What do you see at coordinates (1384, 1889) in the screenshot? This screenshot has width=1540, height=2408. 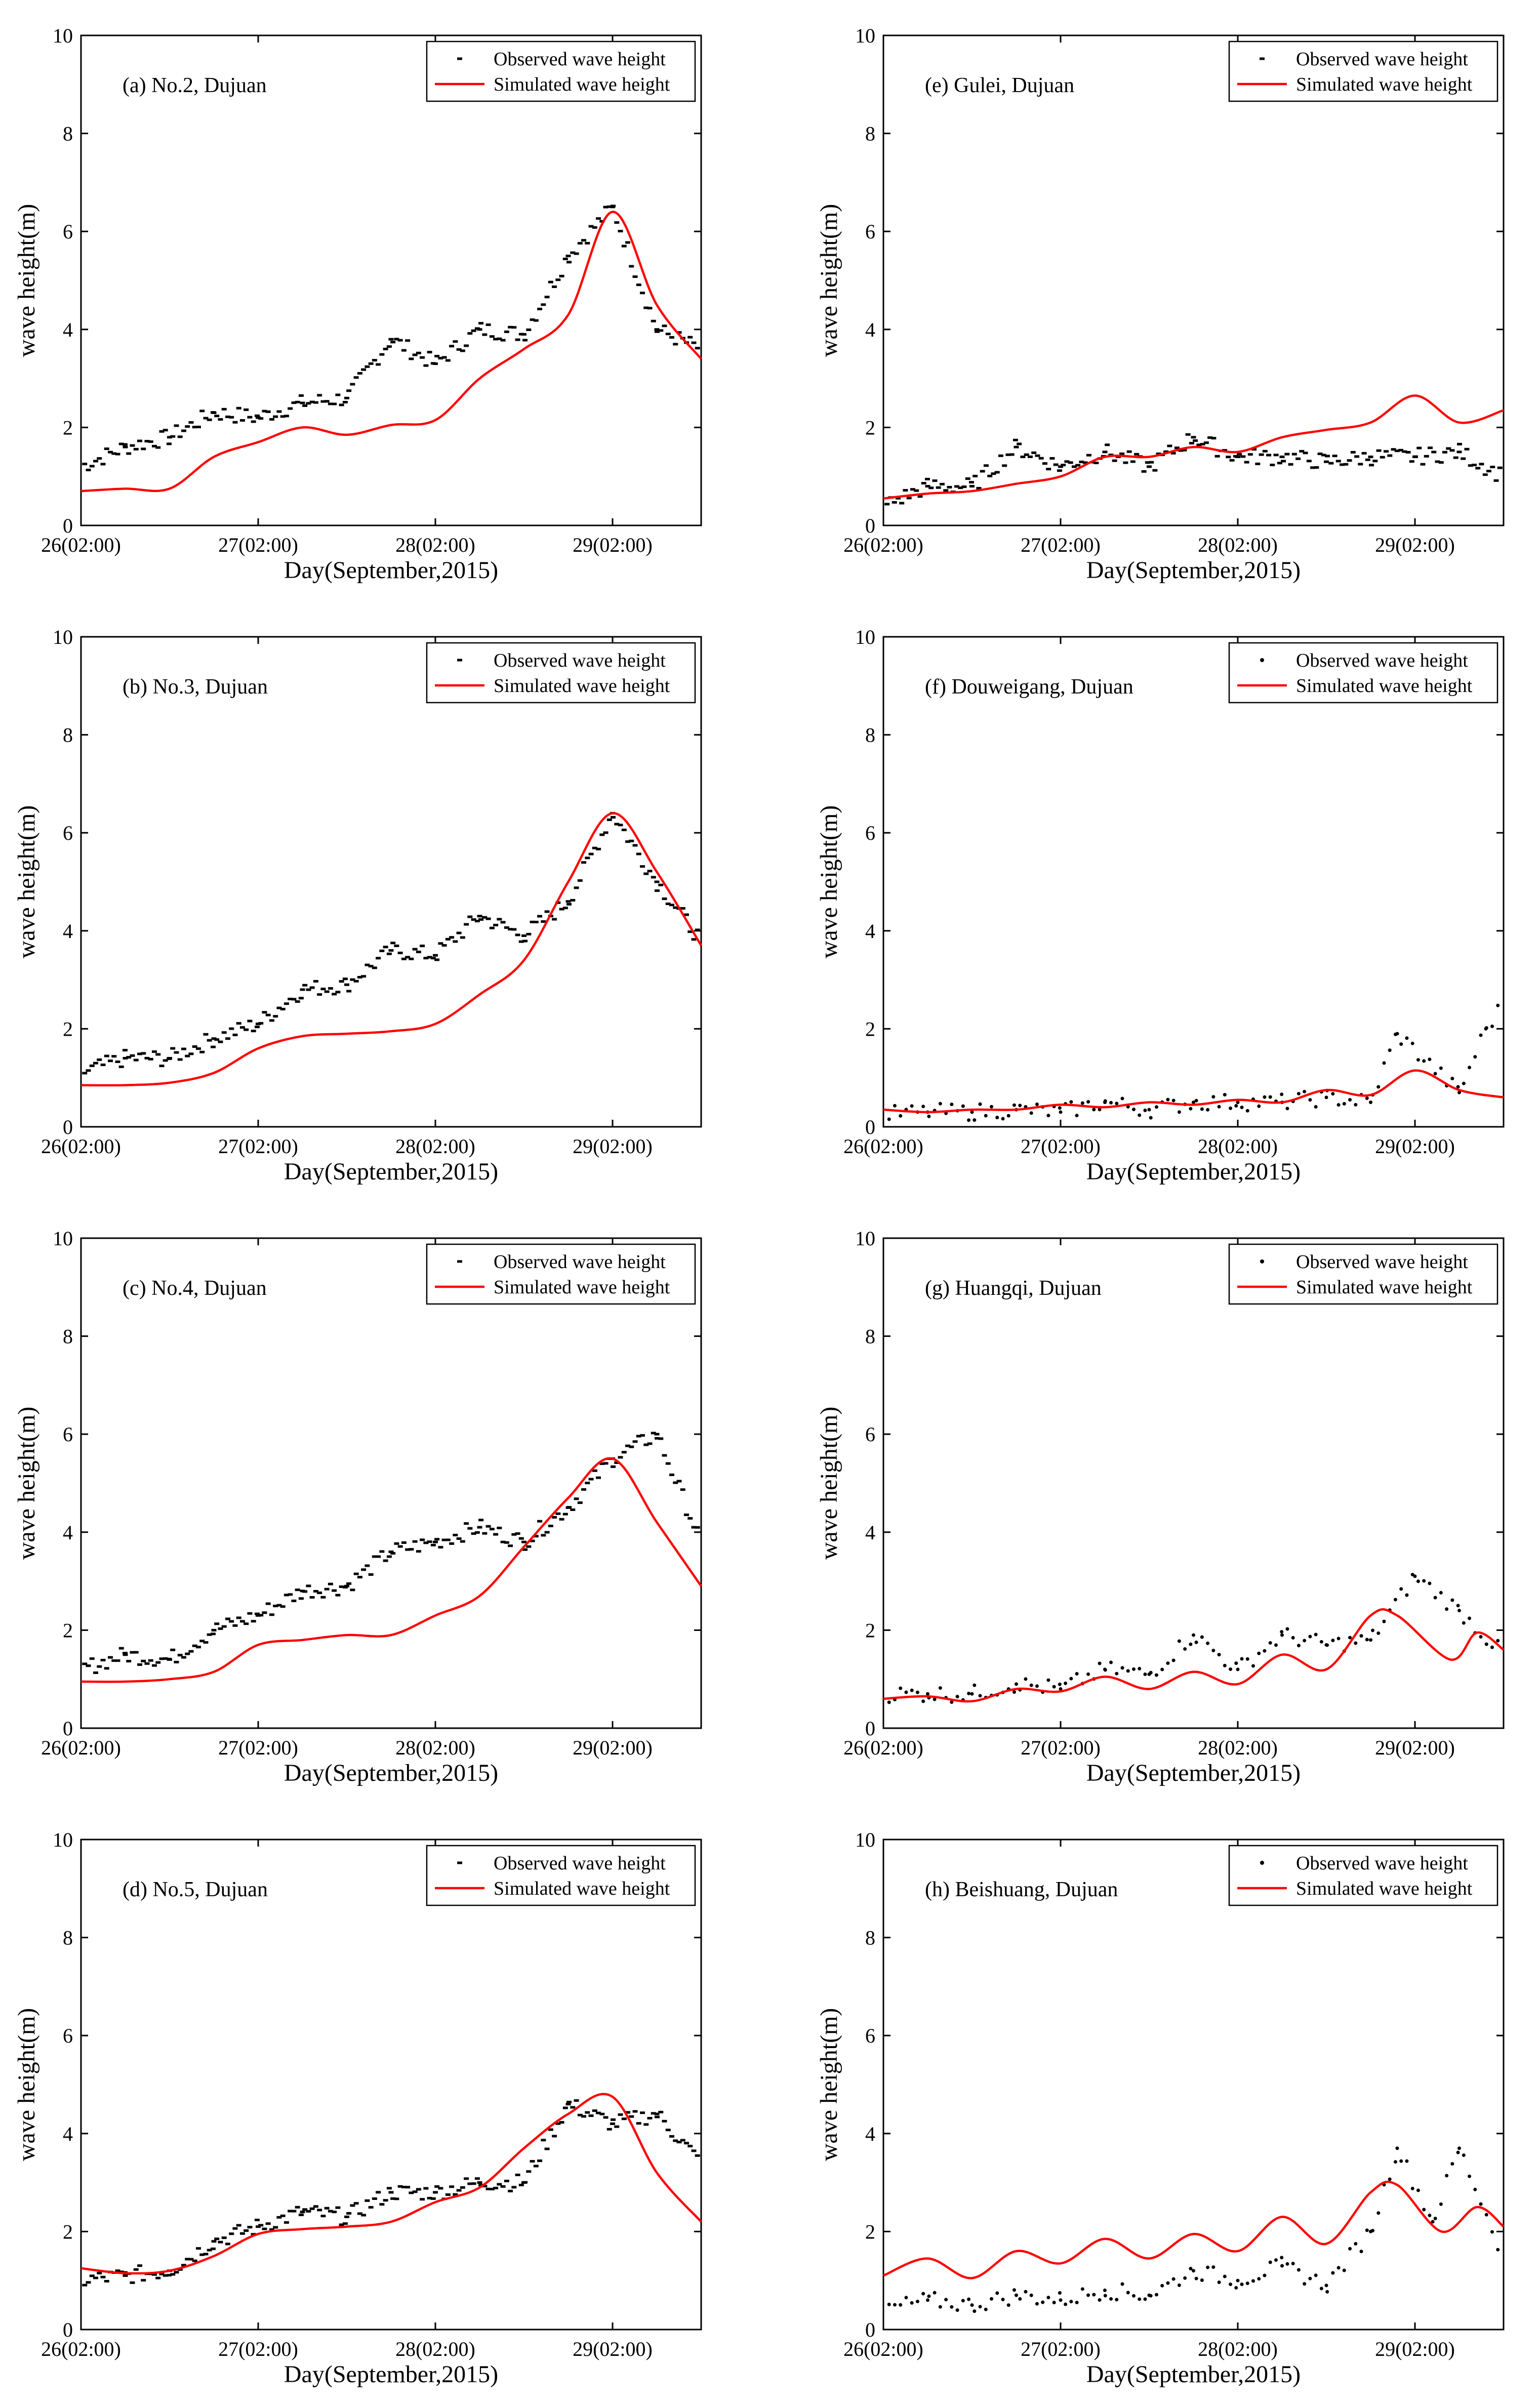 I see `legend-simulated-label: Simulated wave height` at bounding box center [1384, 1889].